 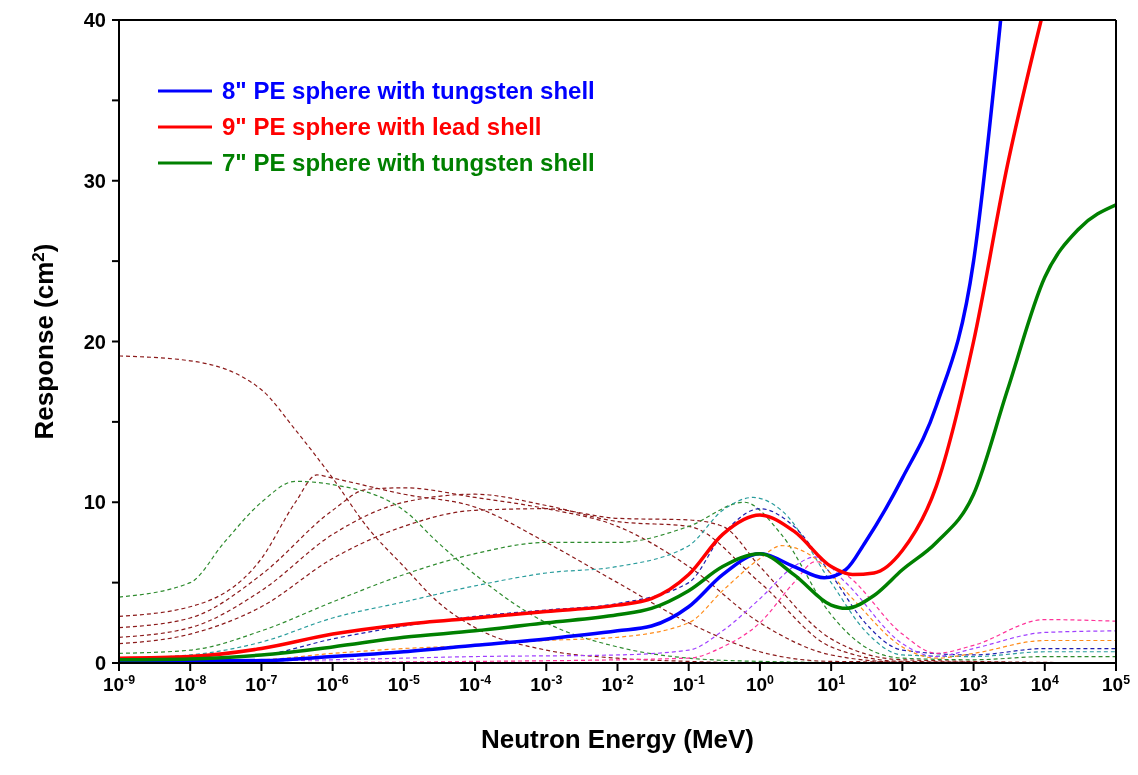 What do you see at coordinates (94, 502) in the screenshot?
I see `y-tick-label: 10` at bounding box center [94, 502].